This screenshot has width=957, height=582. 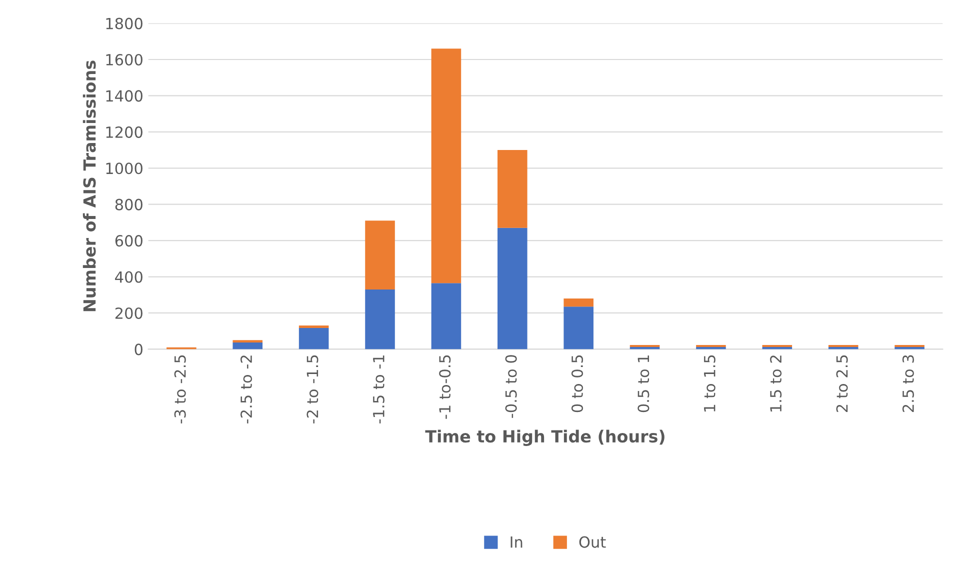 I want to click on y-tick-label: 1800, so click(x=124, y=24).